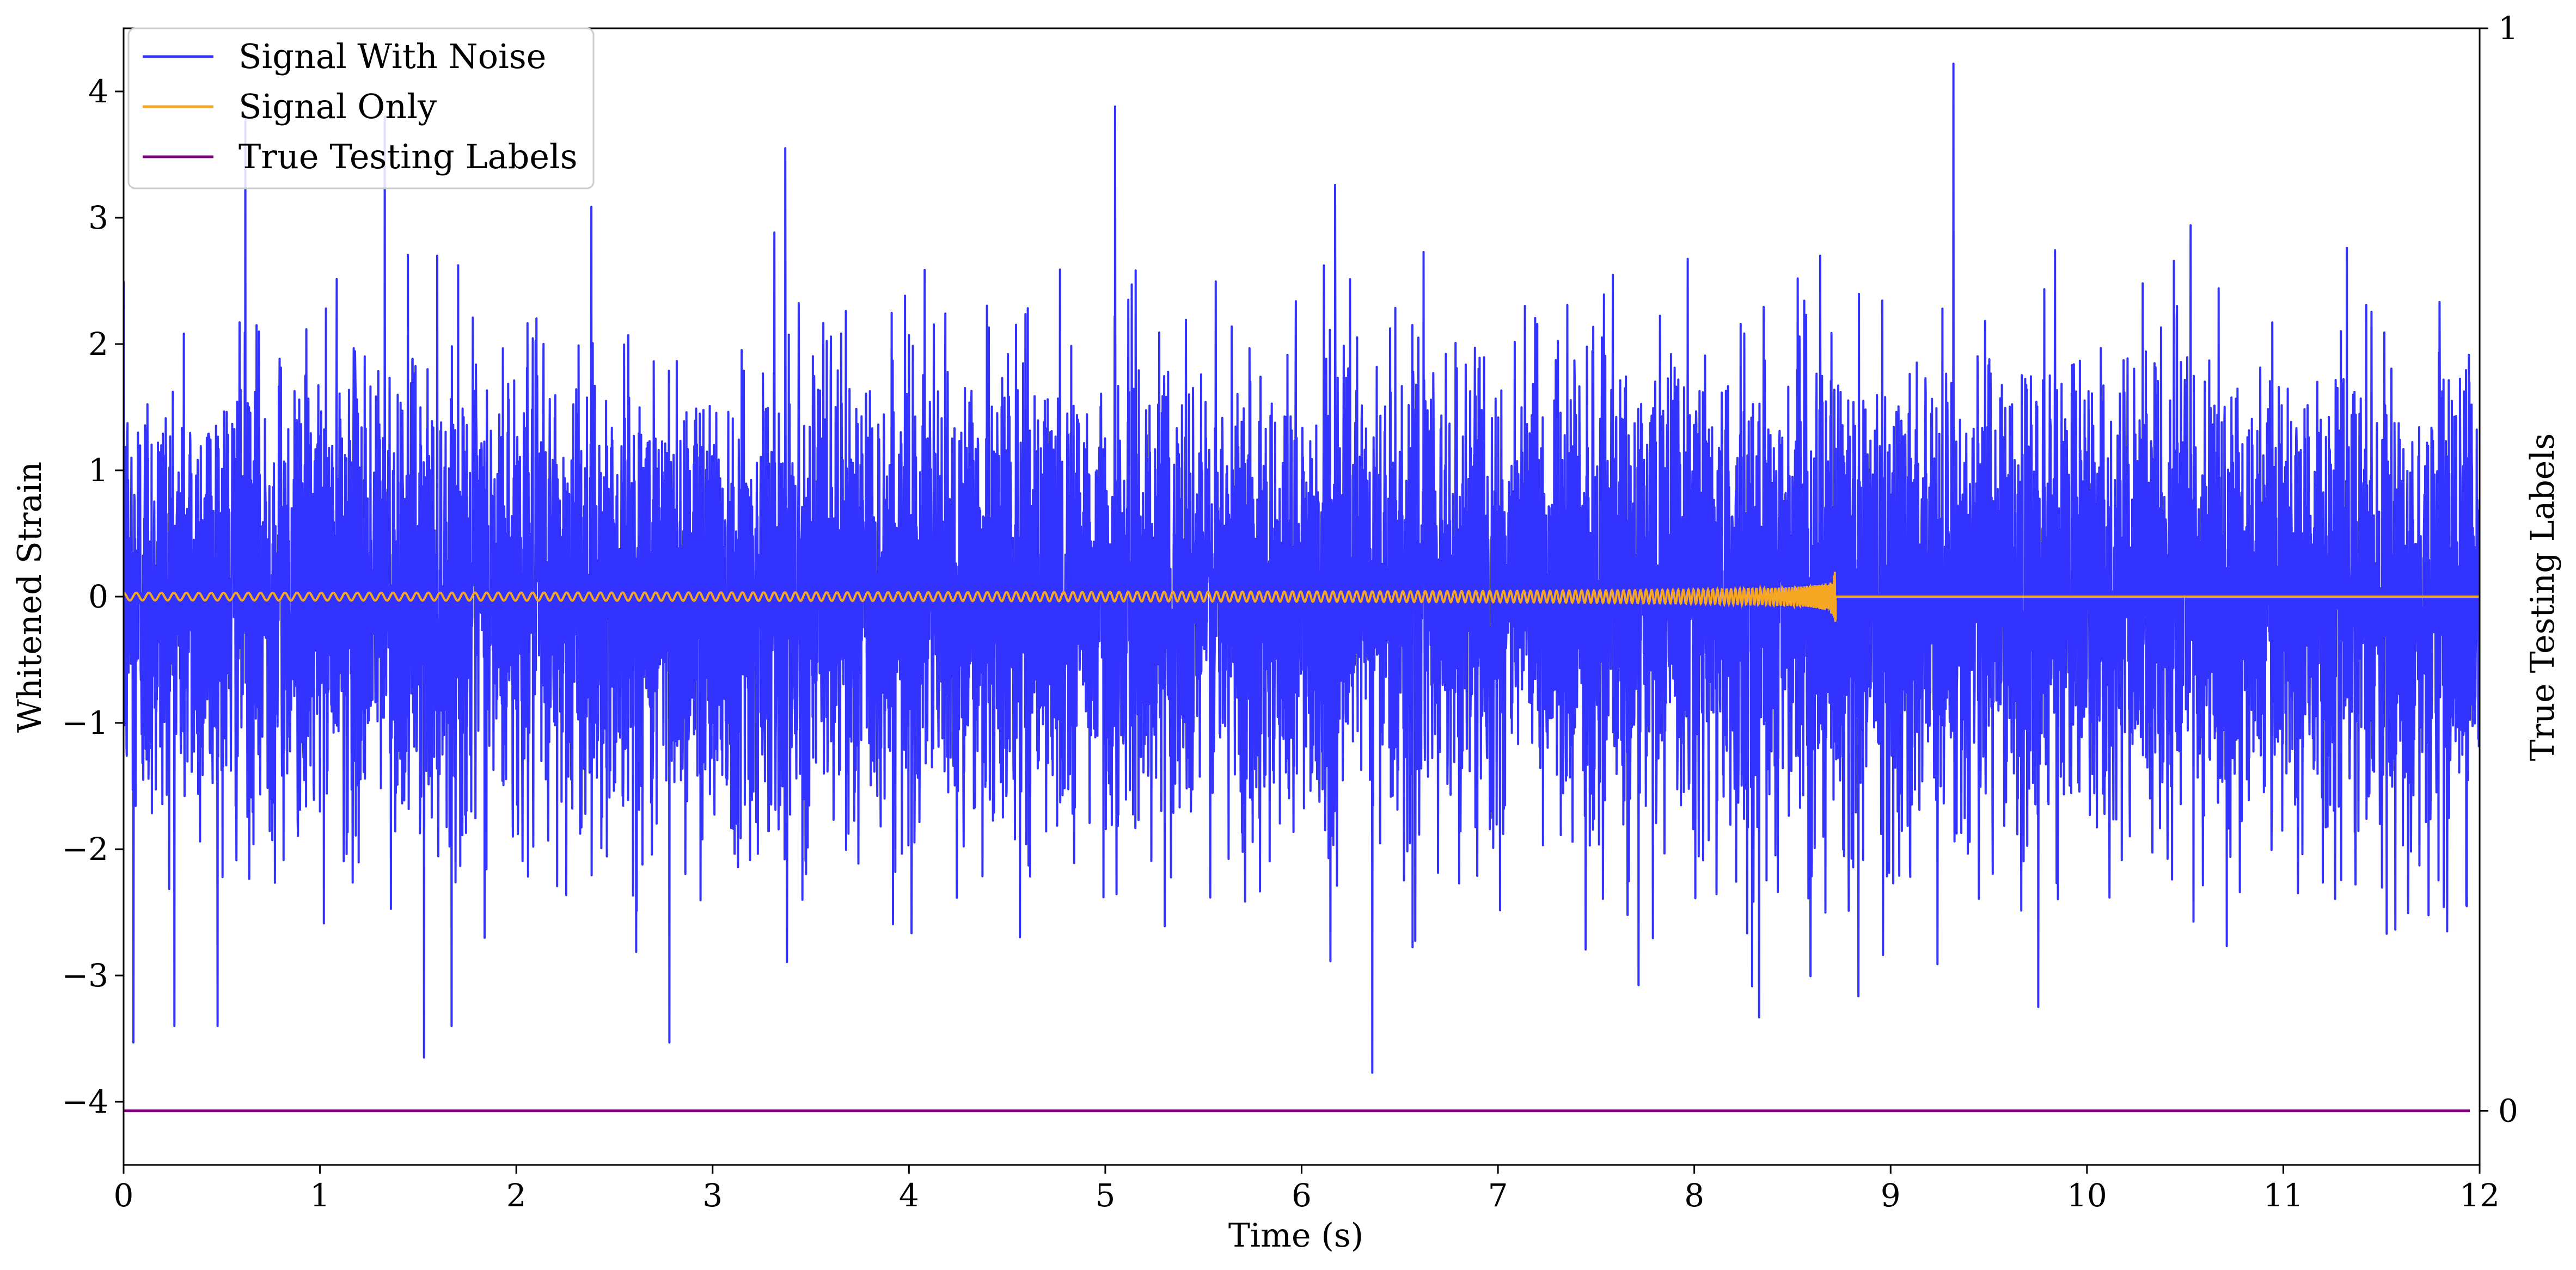 The height and width of the screenshot is (1270, 2576). I want to click on x-tick-label: 0, so click(124, 1195).